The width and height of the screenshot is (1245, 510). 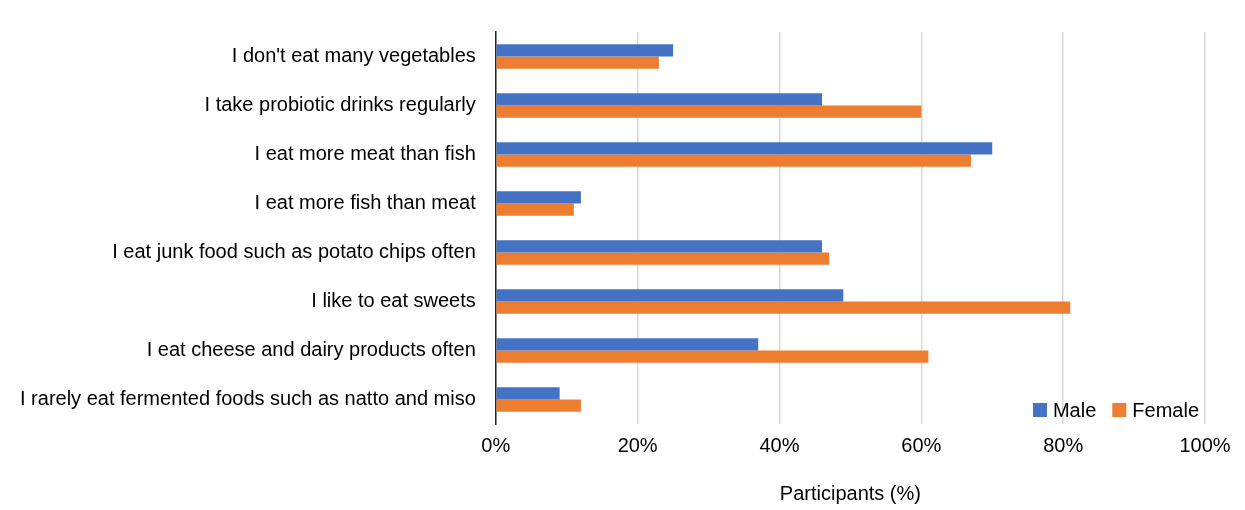 I want to click on x-tick-label: 60%, so click(x=921, y=444).